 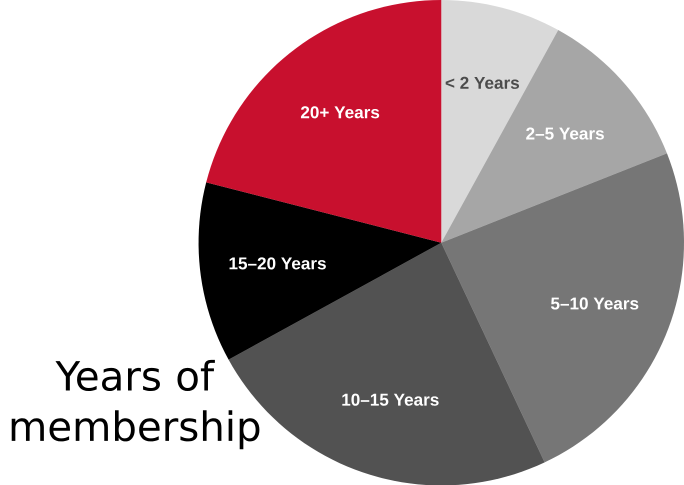 What do you see at coordinates (565, 133) in the screenshot?
I see `slice-label: 2–5 Years` at bounding box center [565, 133].